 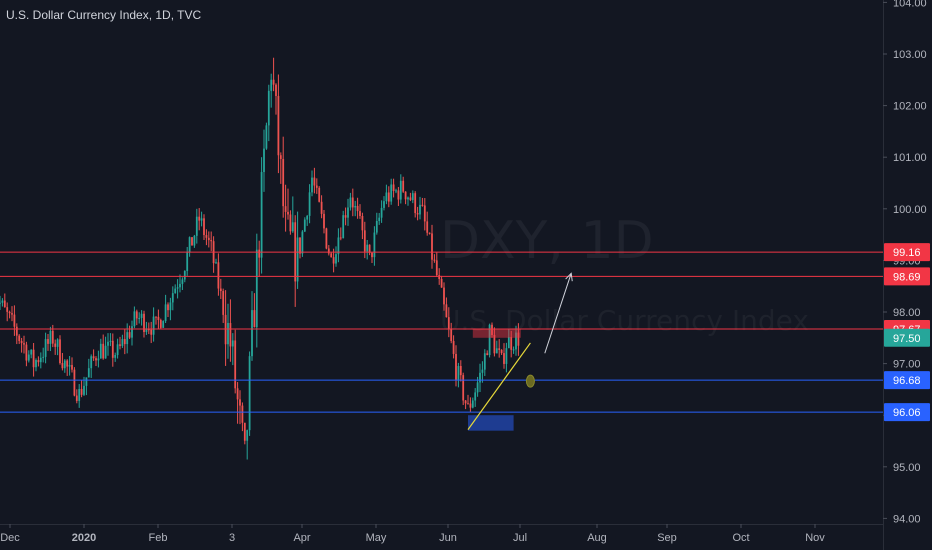 I want to click on ellipse-marker, so click(x=530, y=381).